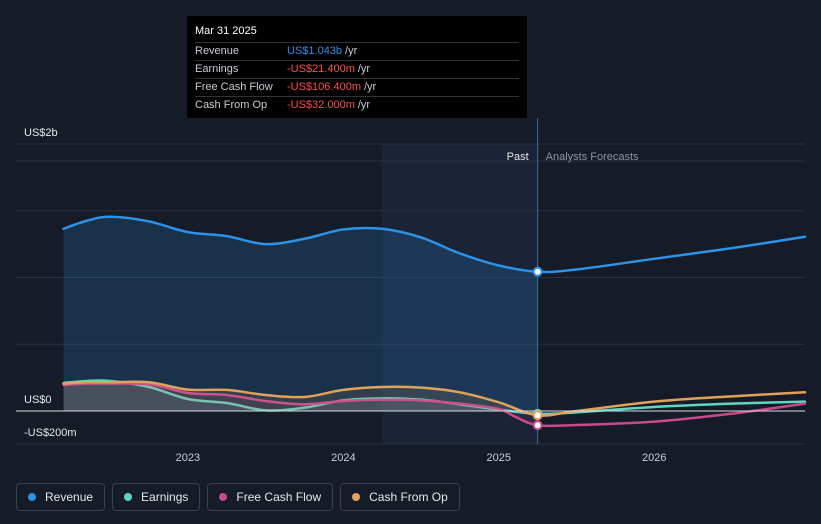 The width and height of the screenshot is (821, 524). I want to click on tooltip-row-free-cash-flow: Free Cash Flow -US$106.400m /yr, so click(357, 88).